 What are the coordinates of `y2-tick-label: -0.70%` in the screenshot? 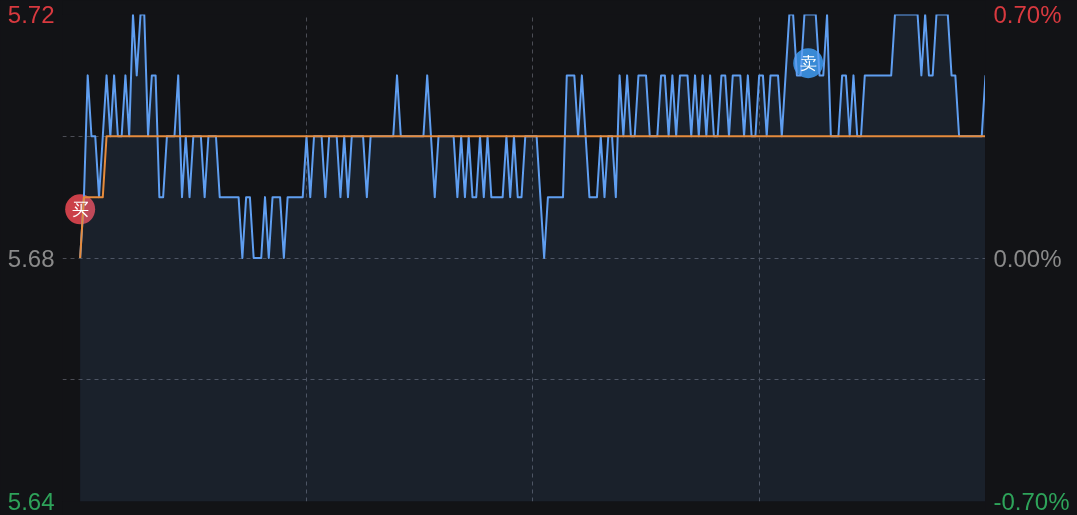 It's located at (1031, 501).